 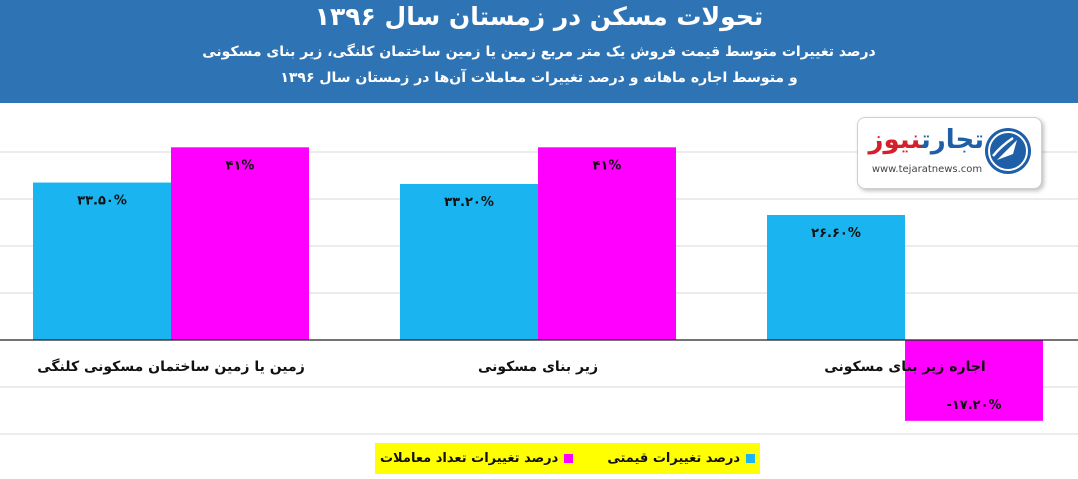 What do you see at coordinates (538, 367) in the screenshot?
I see `category-label-1: زیر بنای مسکونی` at bounding box center [538, 367].